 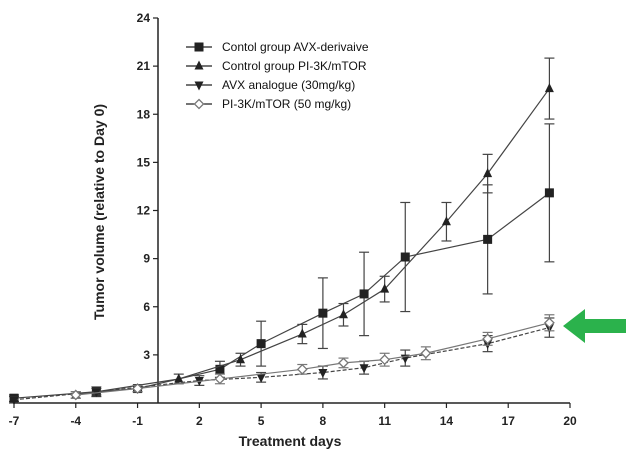 What do you see at coordinates (323, 421) in the screenshot?
I see `x-tick-label: 8` at bounding box center [323, 421].